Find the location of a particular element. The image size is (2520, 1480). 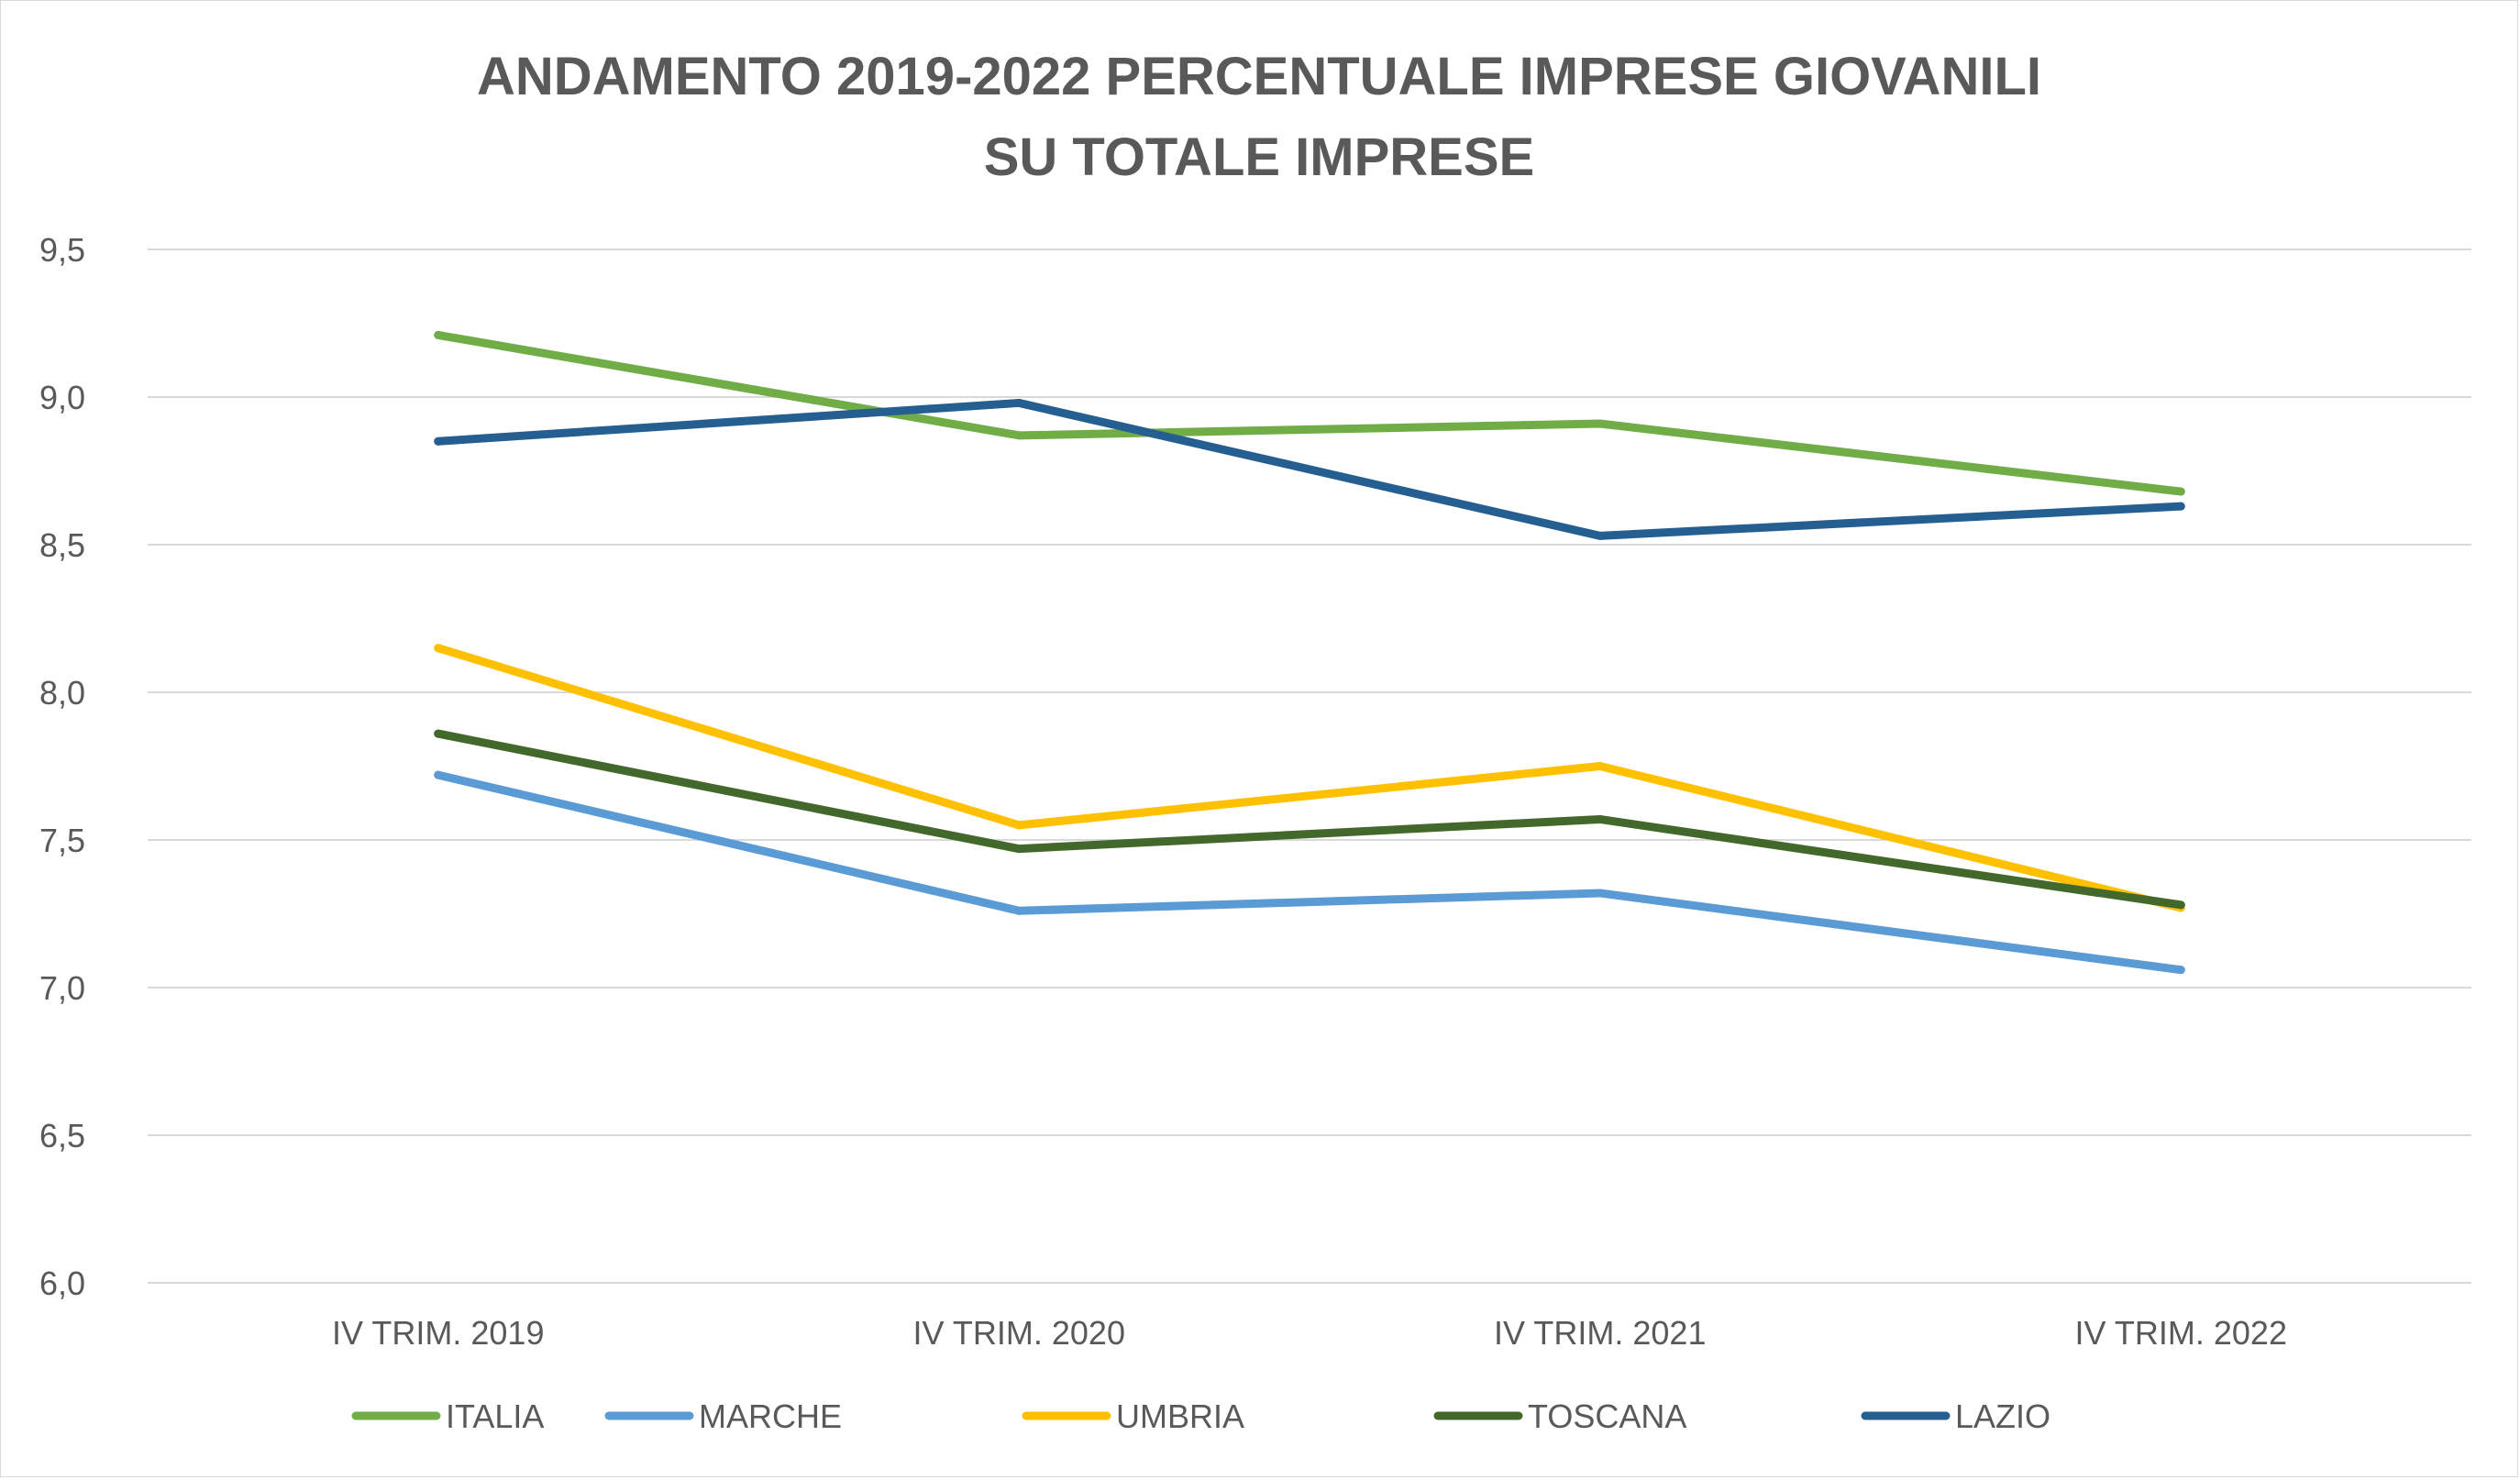

legend: ITALIA MARCHE UMBRIA TOSCANA LAZIO is located at coordinates (1200, 1416).